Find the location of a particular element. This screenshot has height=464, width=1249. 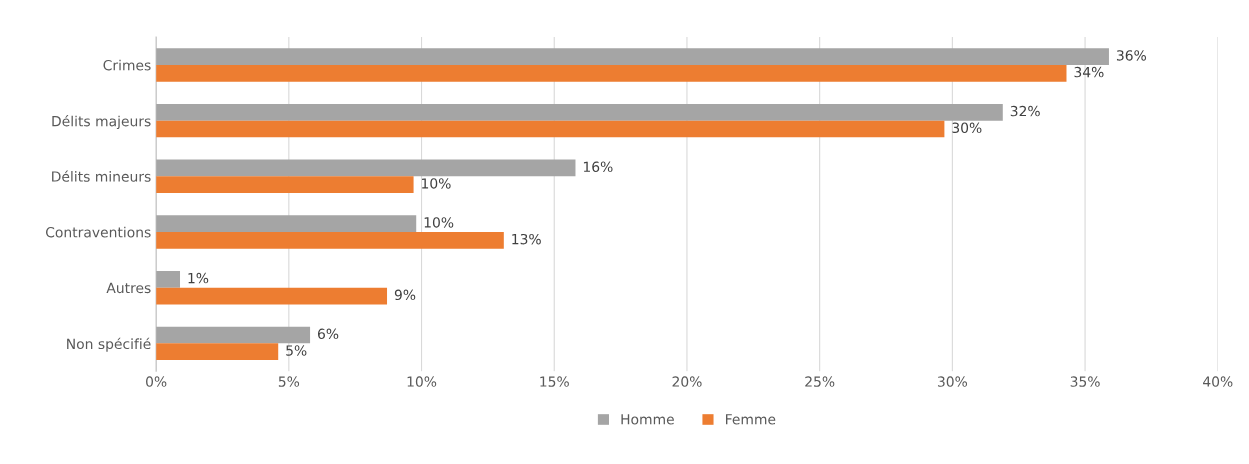

data-label: 32% is located at coordinates (1025, 111).